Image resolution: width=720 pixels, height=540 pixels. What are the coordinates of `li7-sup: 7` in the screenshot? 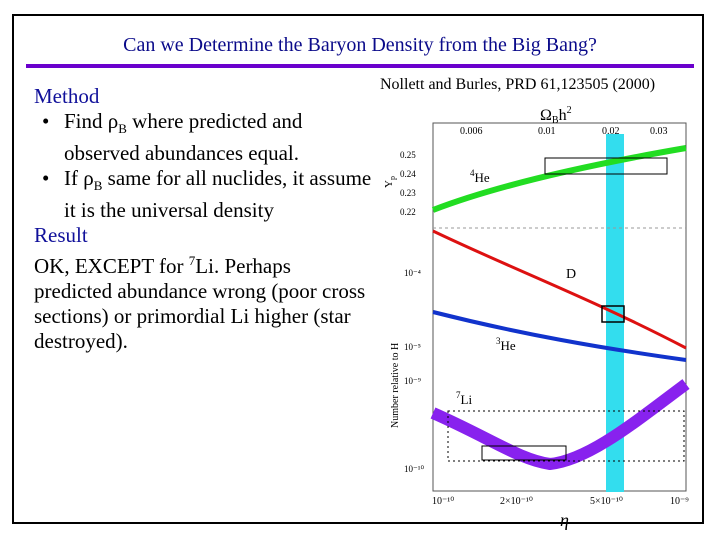 It's located at (458, 395).